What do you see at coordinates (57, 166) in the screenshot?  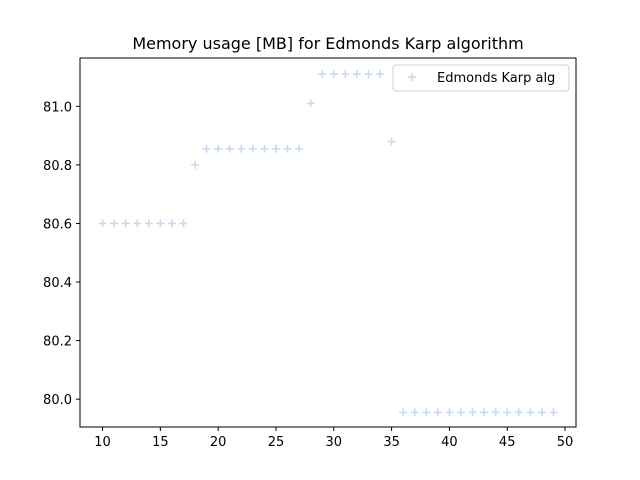 I see `y-tick-label: 80.8` at bounding box center [57, 166].